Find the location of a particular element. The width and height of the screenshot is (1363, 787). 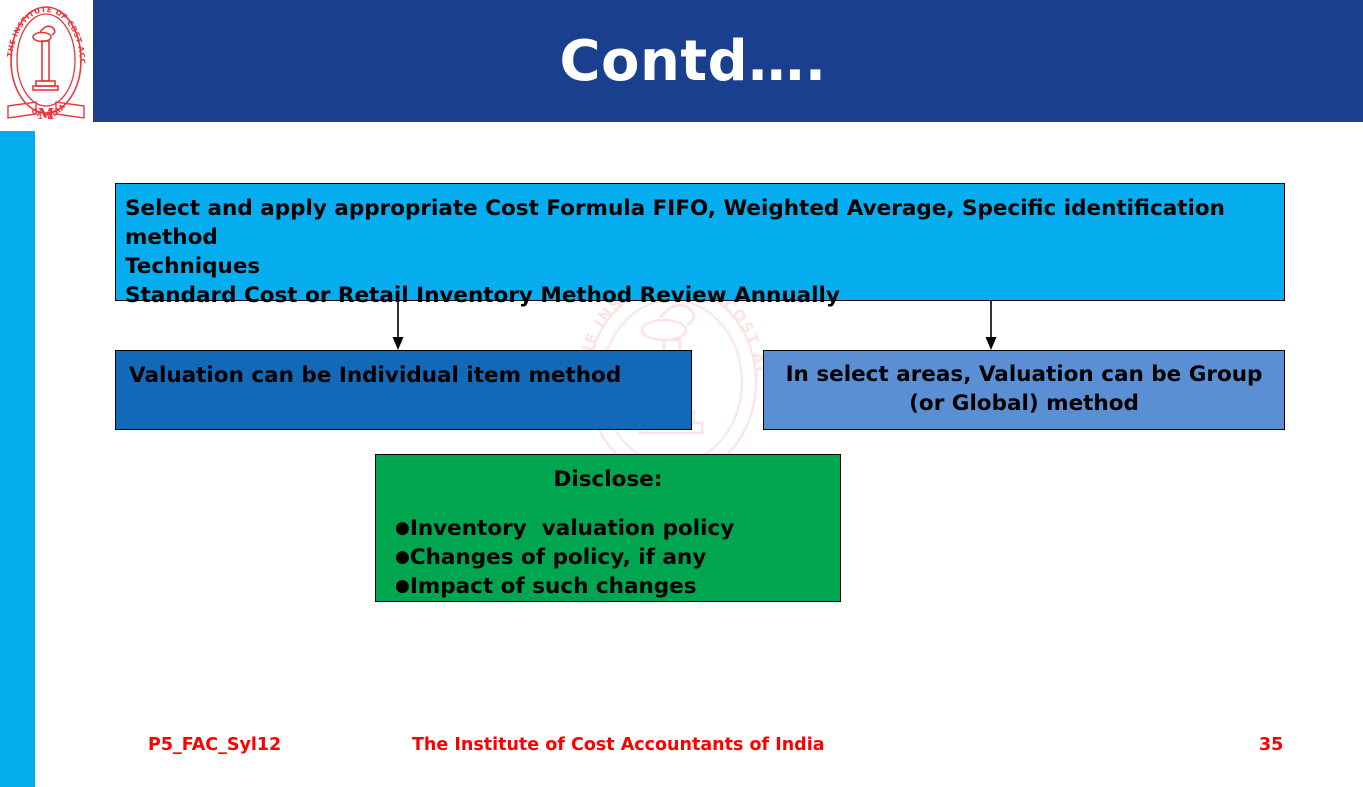

list-item: ●Changes of policy, if any is located at coordinates (617, 557).